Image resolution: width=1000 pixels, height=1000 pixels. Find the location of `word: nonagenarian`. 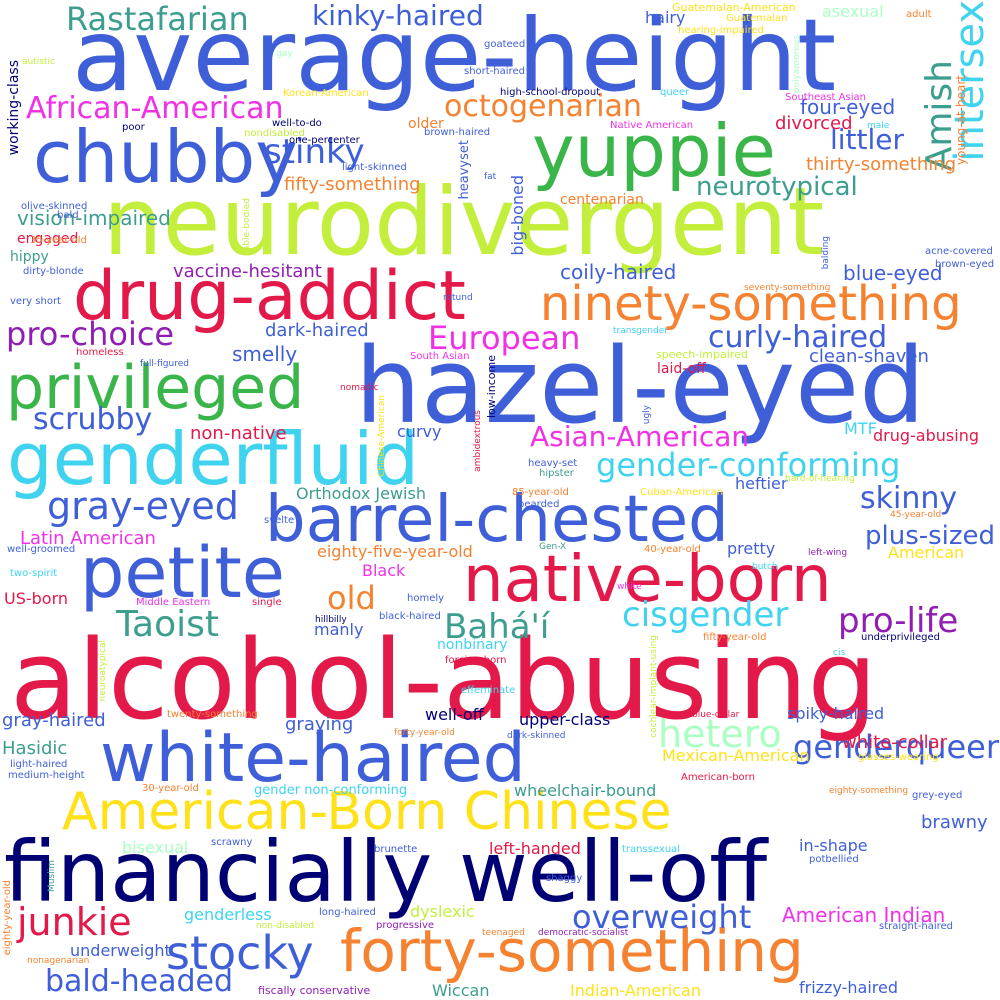

word: nonagenarian is located at coordinates (58, 961).